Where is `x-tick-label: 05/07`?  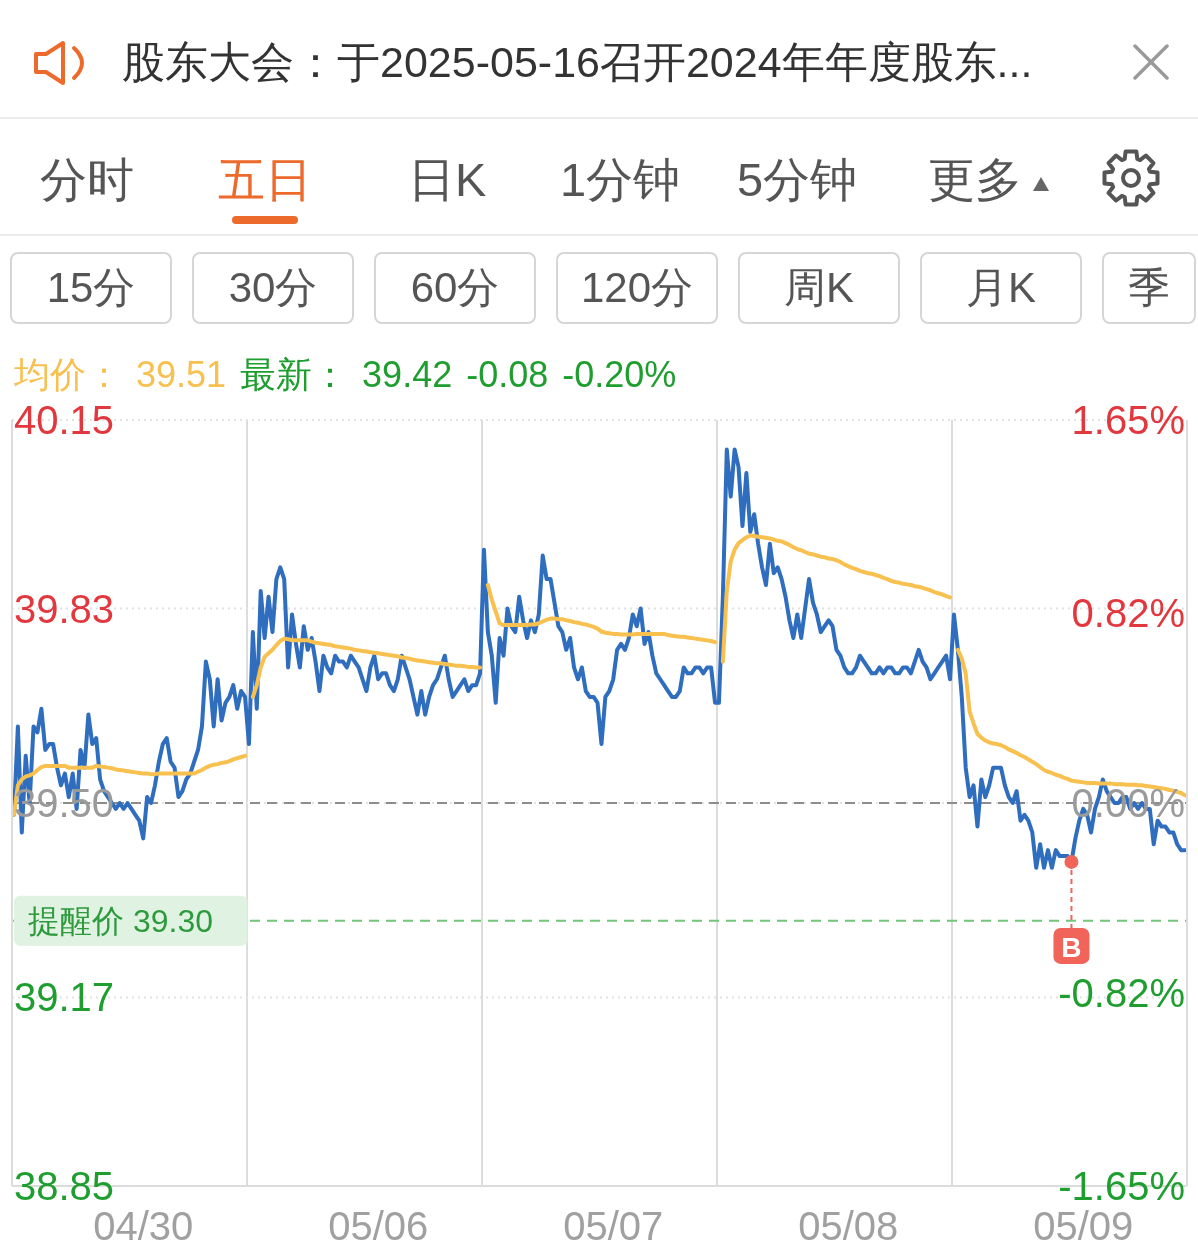
x-tick-label: 05/07 is located at coordinates (613, 1226).